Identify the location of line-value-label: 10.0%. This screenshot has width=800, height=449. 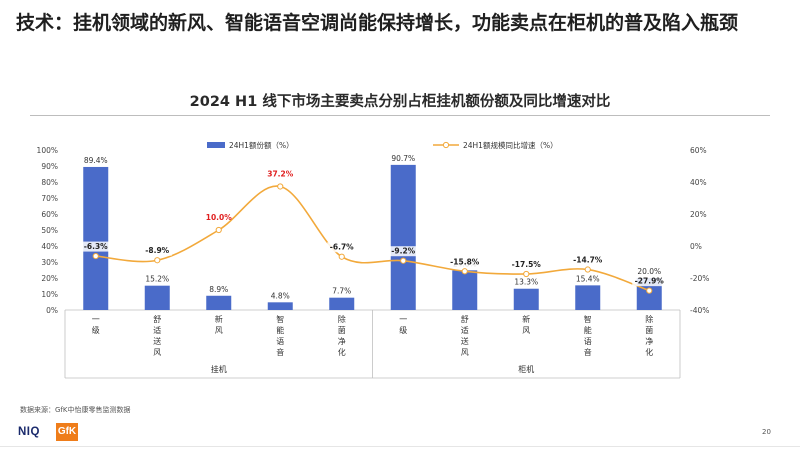
(219, 217).